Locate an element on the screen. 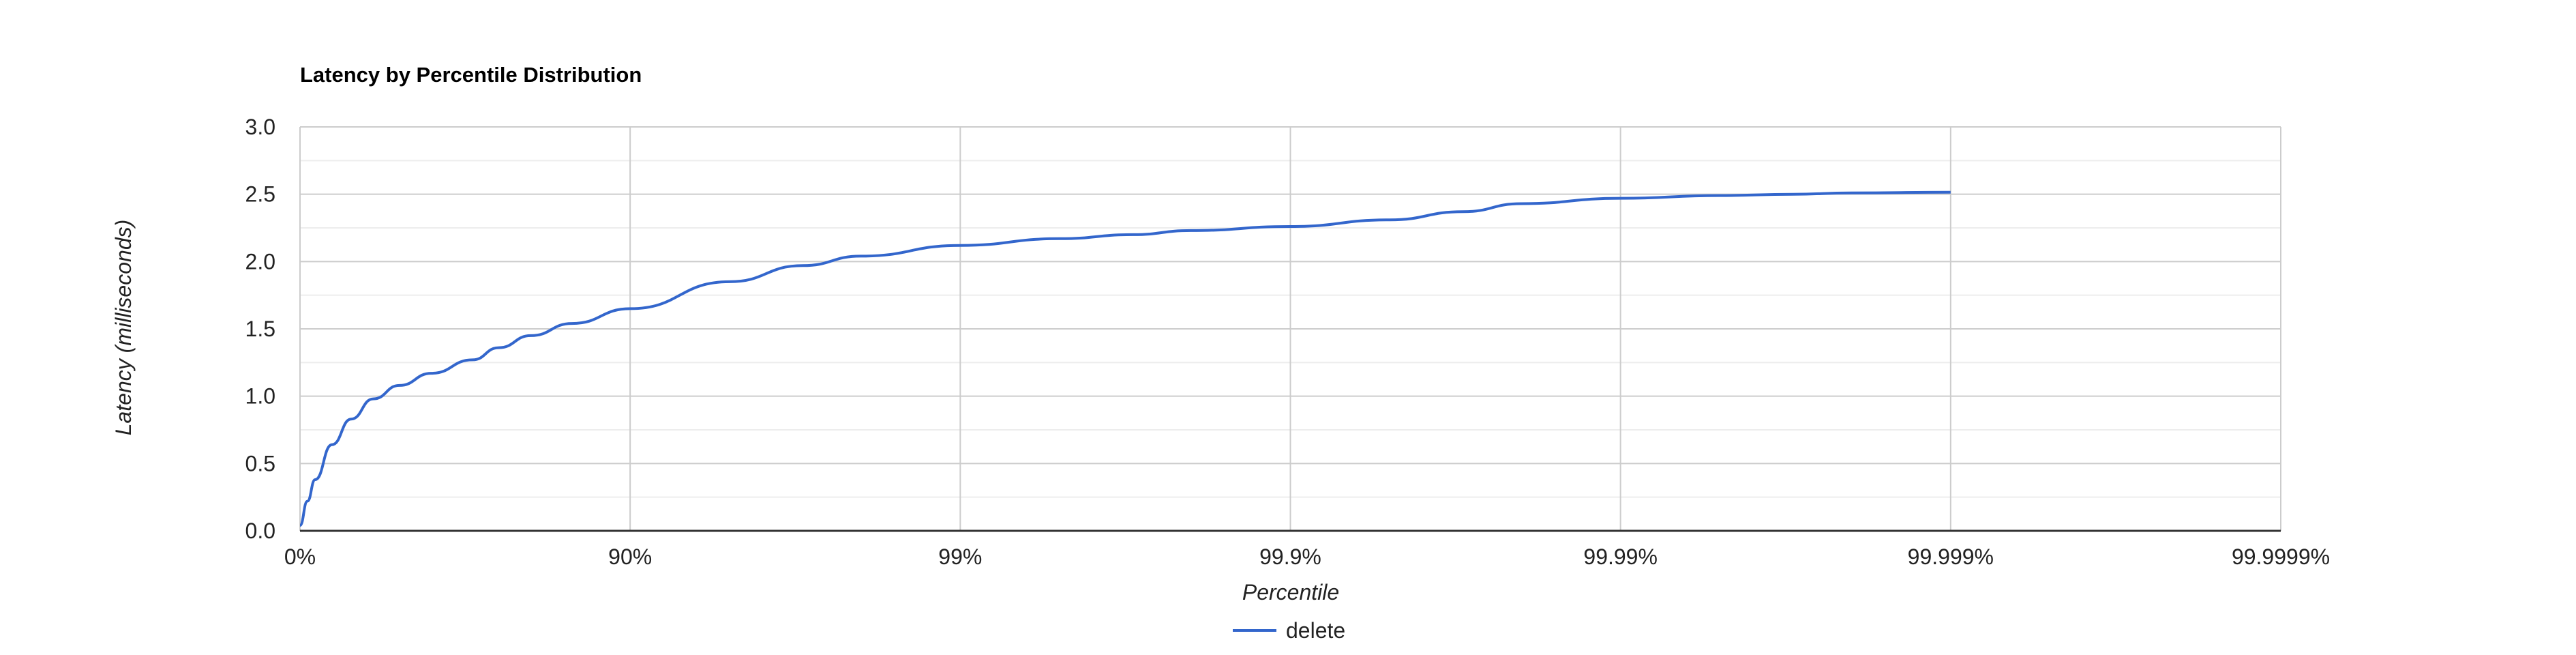  y-tick-label: 1.5 is located at coordinates (260, 329).